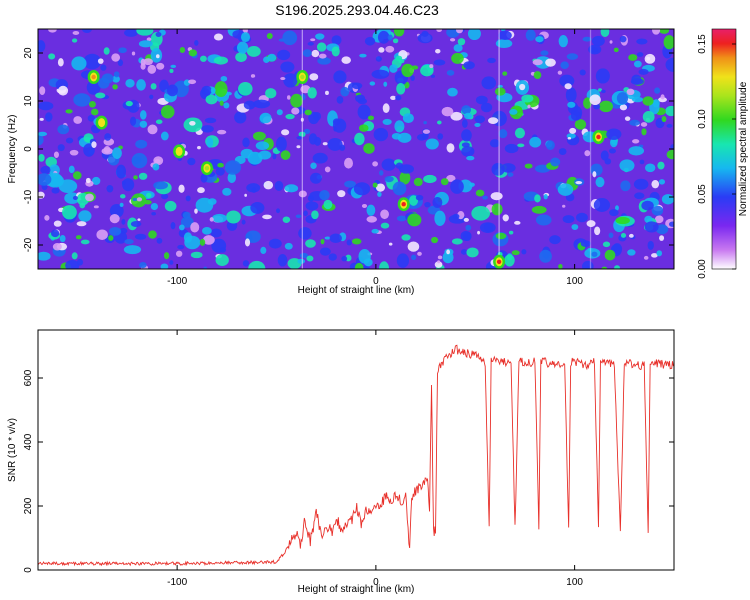 The height and width of the screenshot is (600, 750). I want to click on heatmap-y-axis-label: Frequency (Hz), so click(12, 149).